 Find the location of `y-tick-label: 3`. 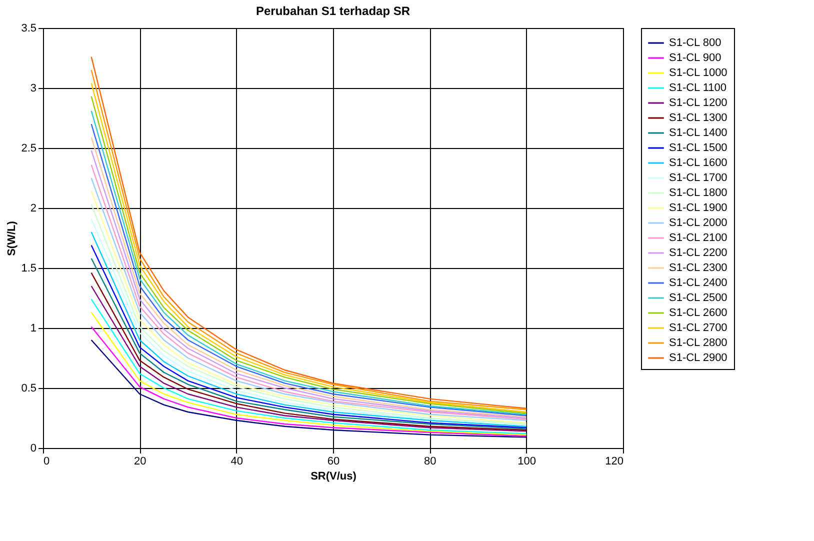

y-tick-label: 3 is located at coordinates (33, 88).